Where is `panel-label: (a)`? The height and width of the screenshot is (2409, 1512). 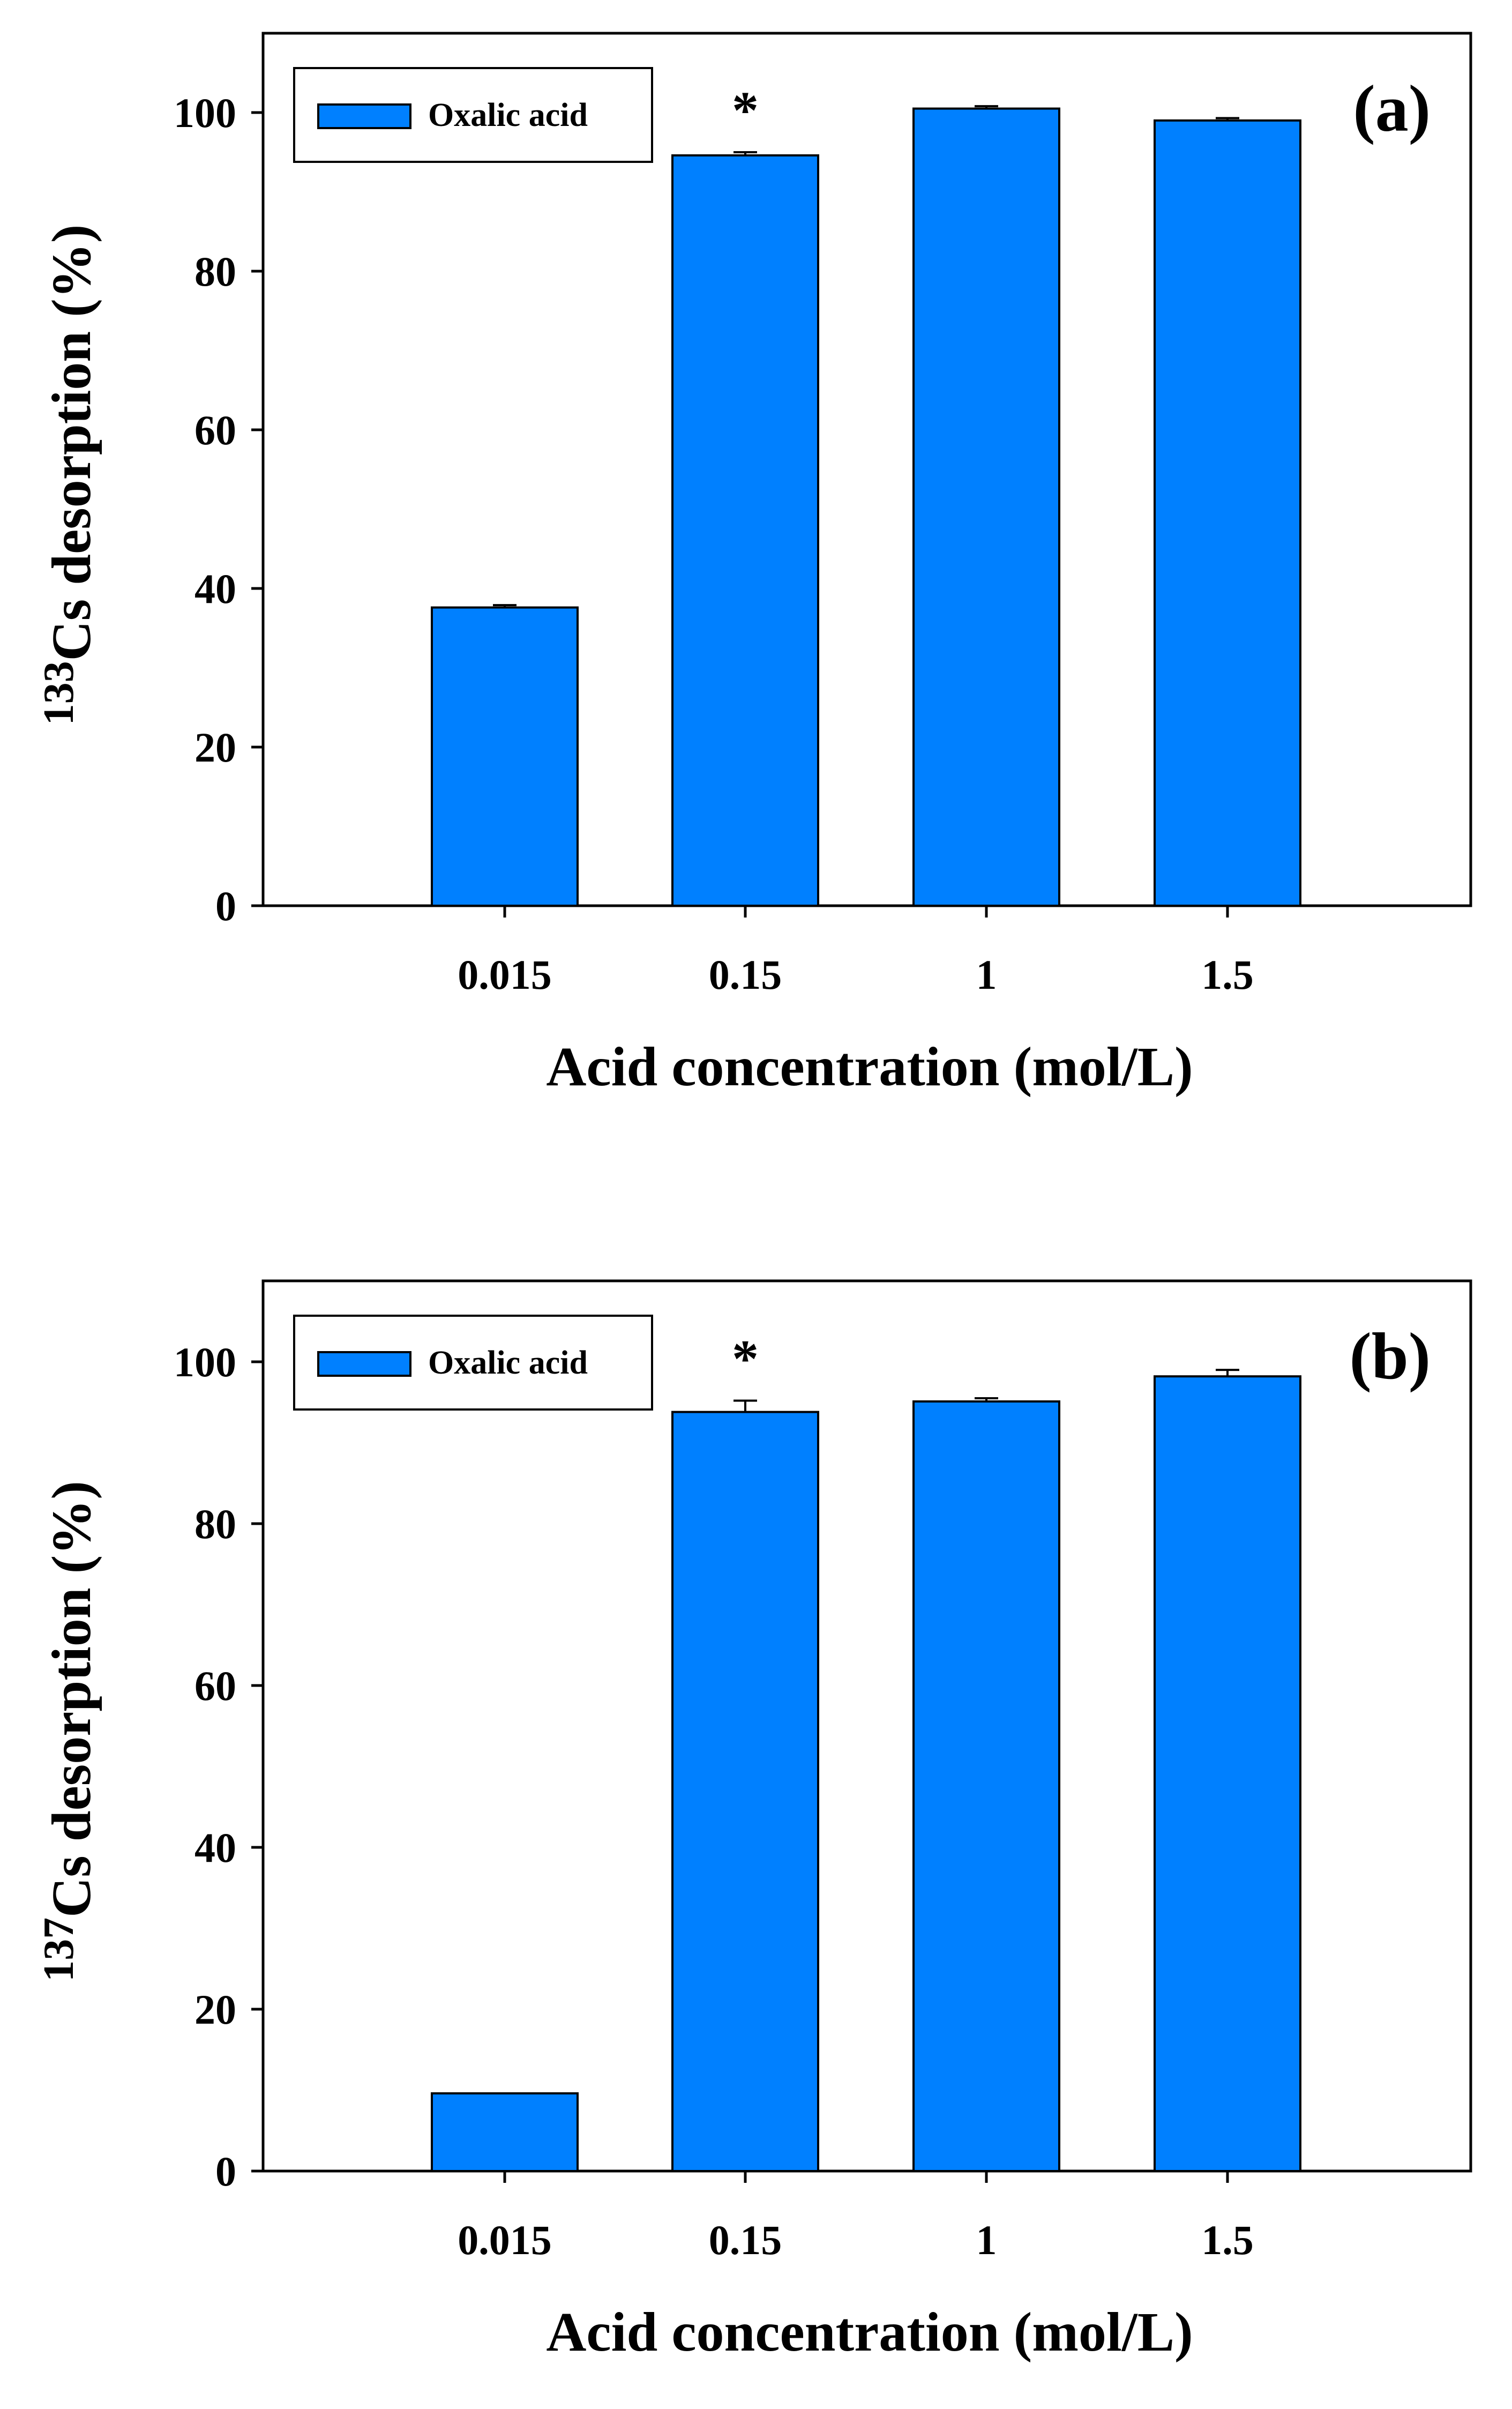
panel-label: (a) is located at coordinates (1392, 108).